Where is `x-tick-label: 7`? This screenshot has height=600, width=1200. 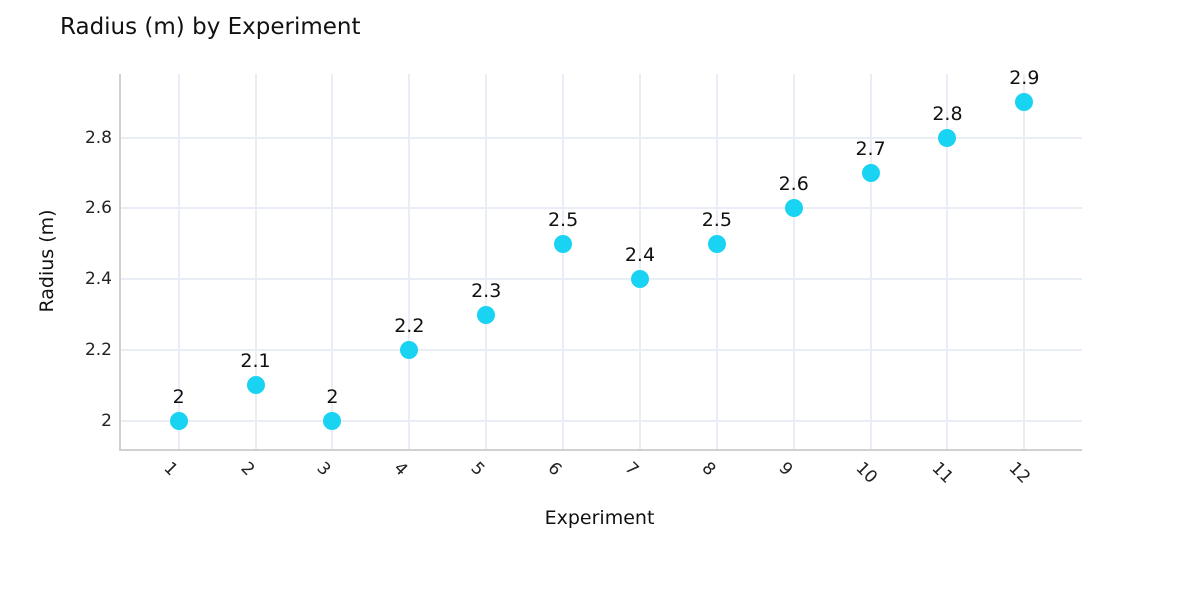 x-tick-label: 7 is located at coordinates (631, 469).